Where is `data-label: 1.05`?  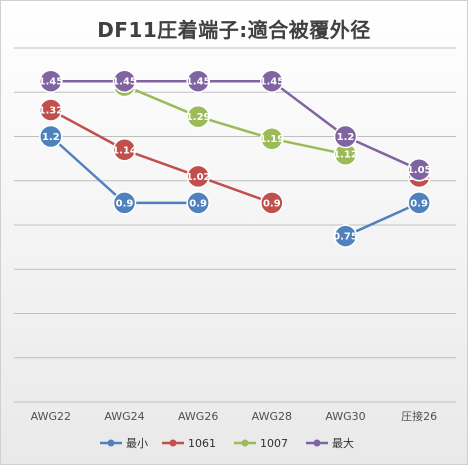 data-label: 1.05 is located at coordinates (419, 170).